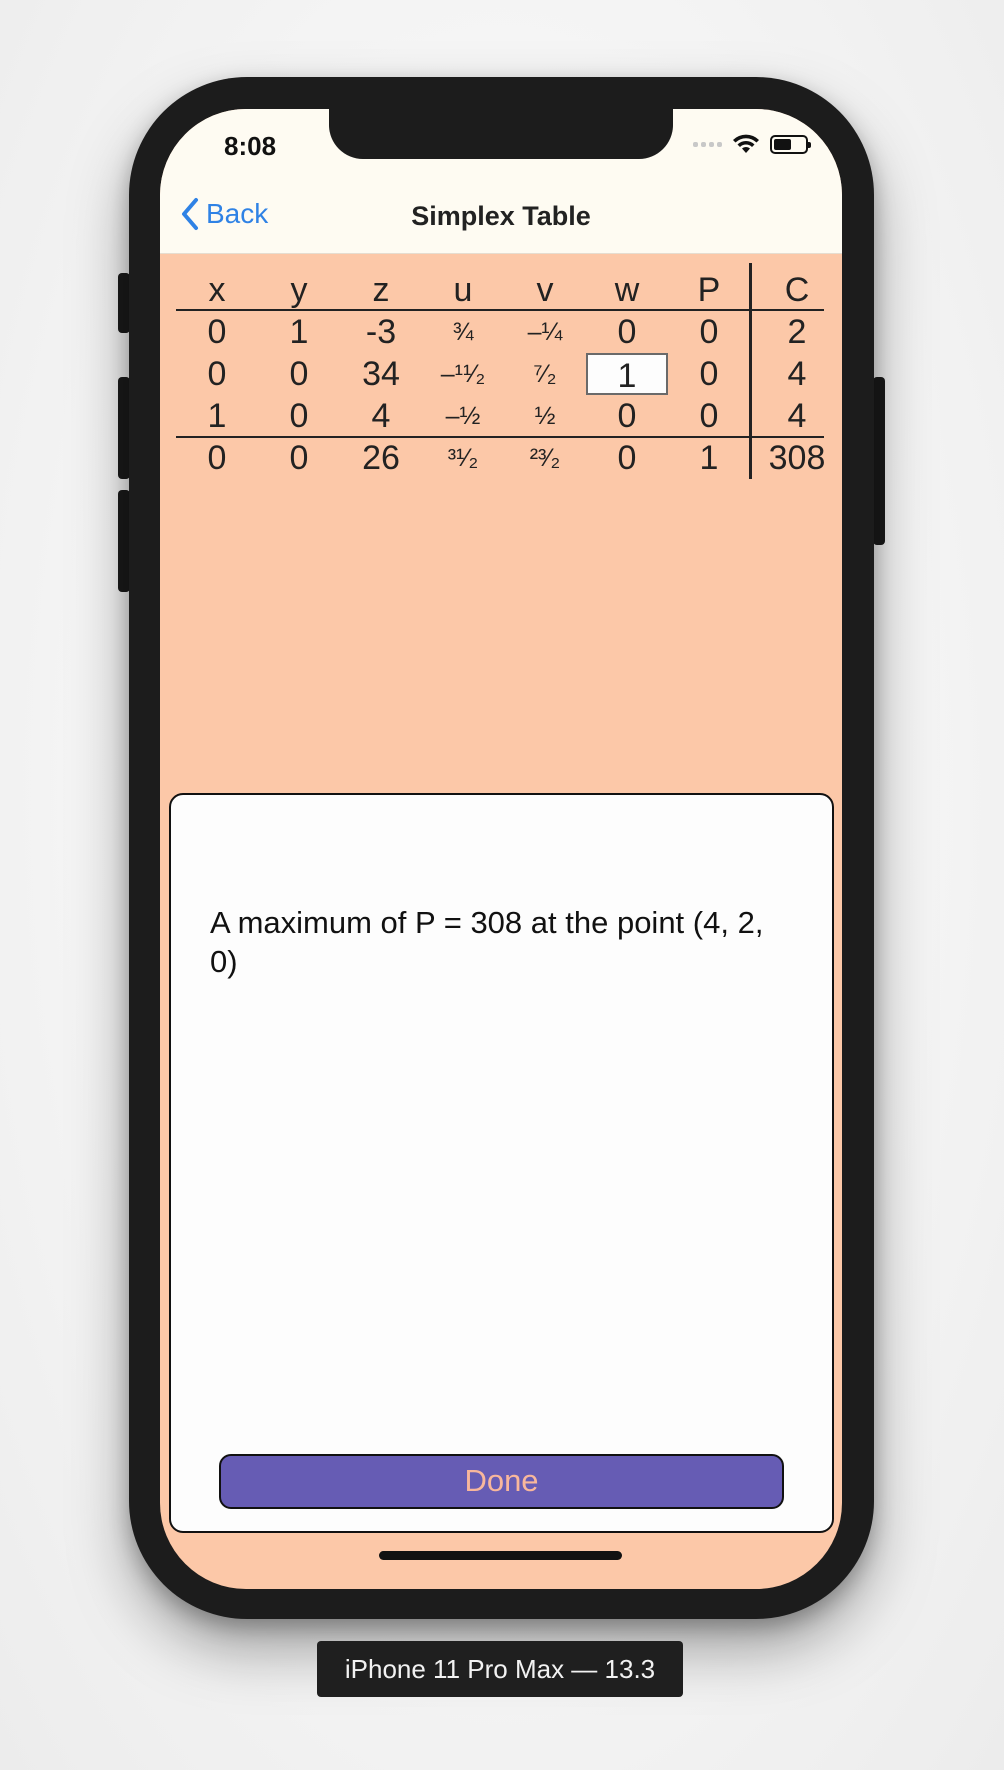 The image size is (1004, 1770). I want to click on page-title: Simplex Table, so click(501, 216).